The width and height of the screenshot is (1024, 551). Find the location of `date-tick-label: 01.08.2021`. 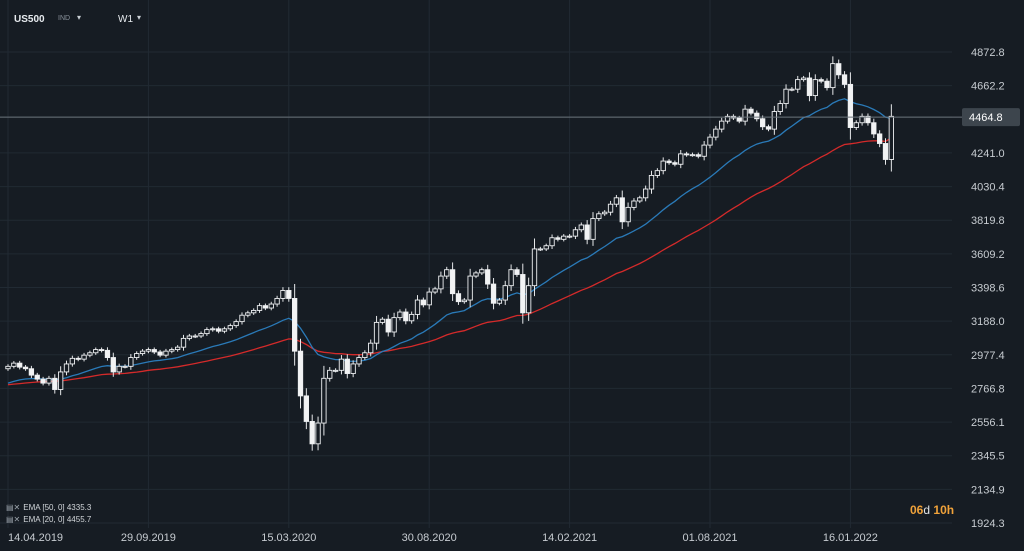

date-tick-label: 01.08.2021 is located at coordinates (709, 538).